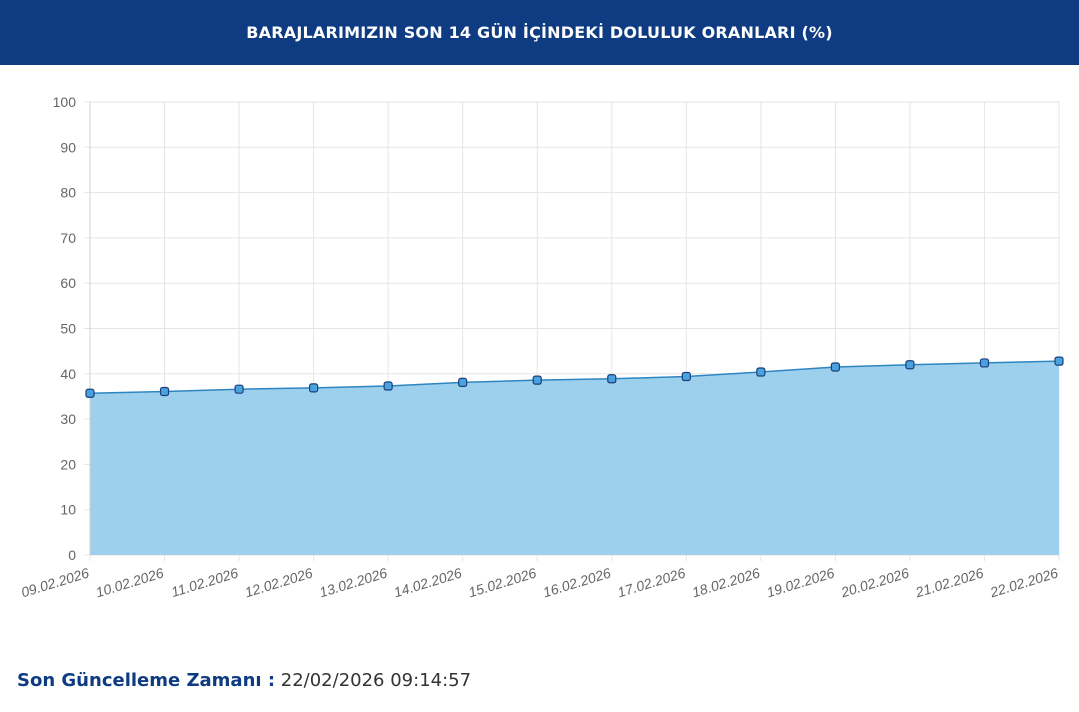 The width and height of the screenshot is (1079, 712). What do you see at coordinates (577, 583) in the screenshot?
I see `x-tick-label: 16.02.2026` at bounding box center [577, 583].